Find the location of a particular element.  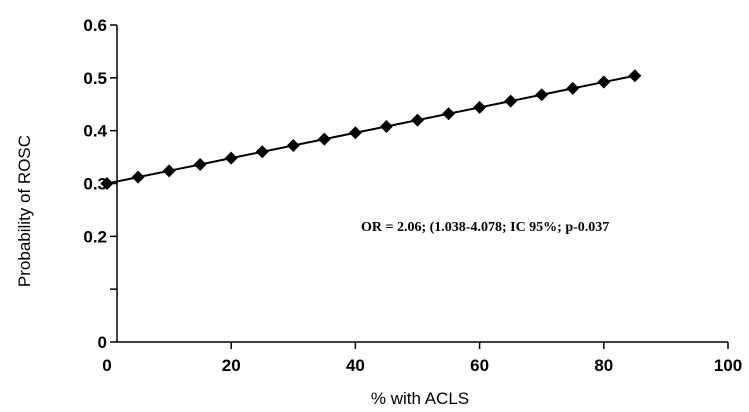

x-tick-label: 40 is located at coordinates (355, 365).